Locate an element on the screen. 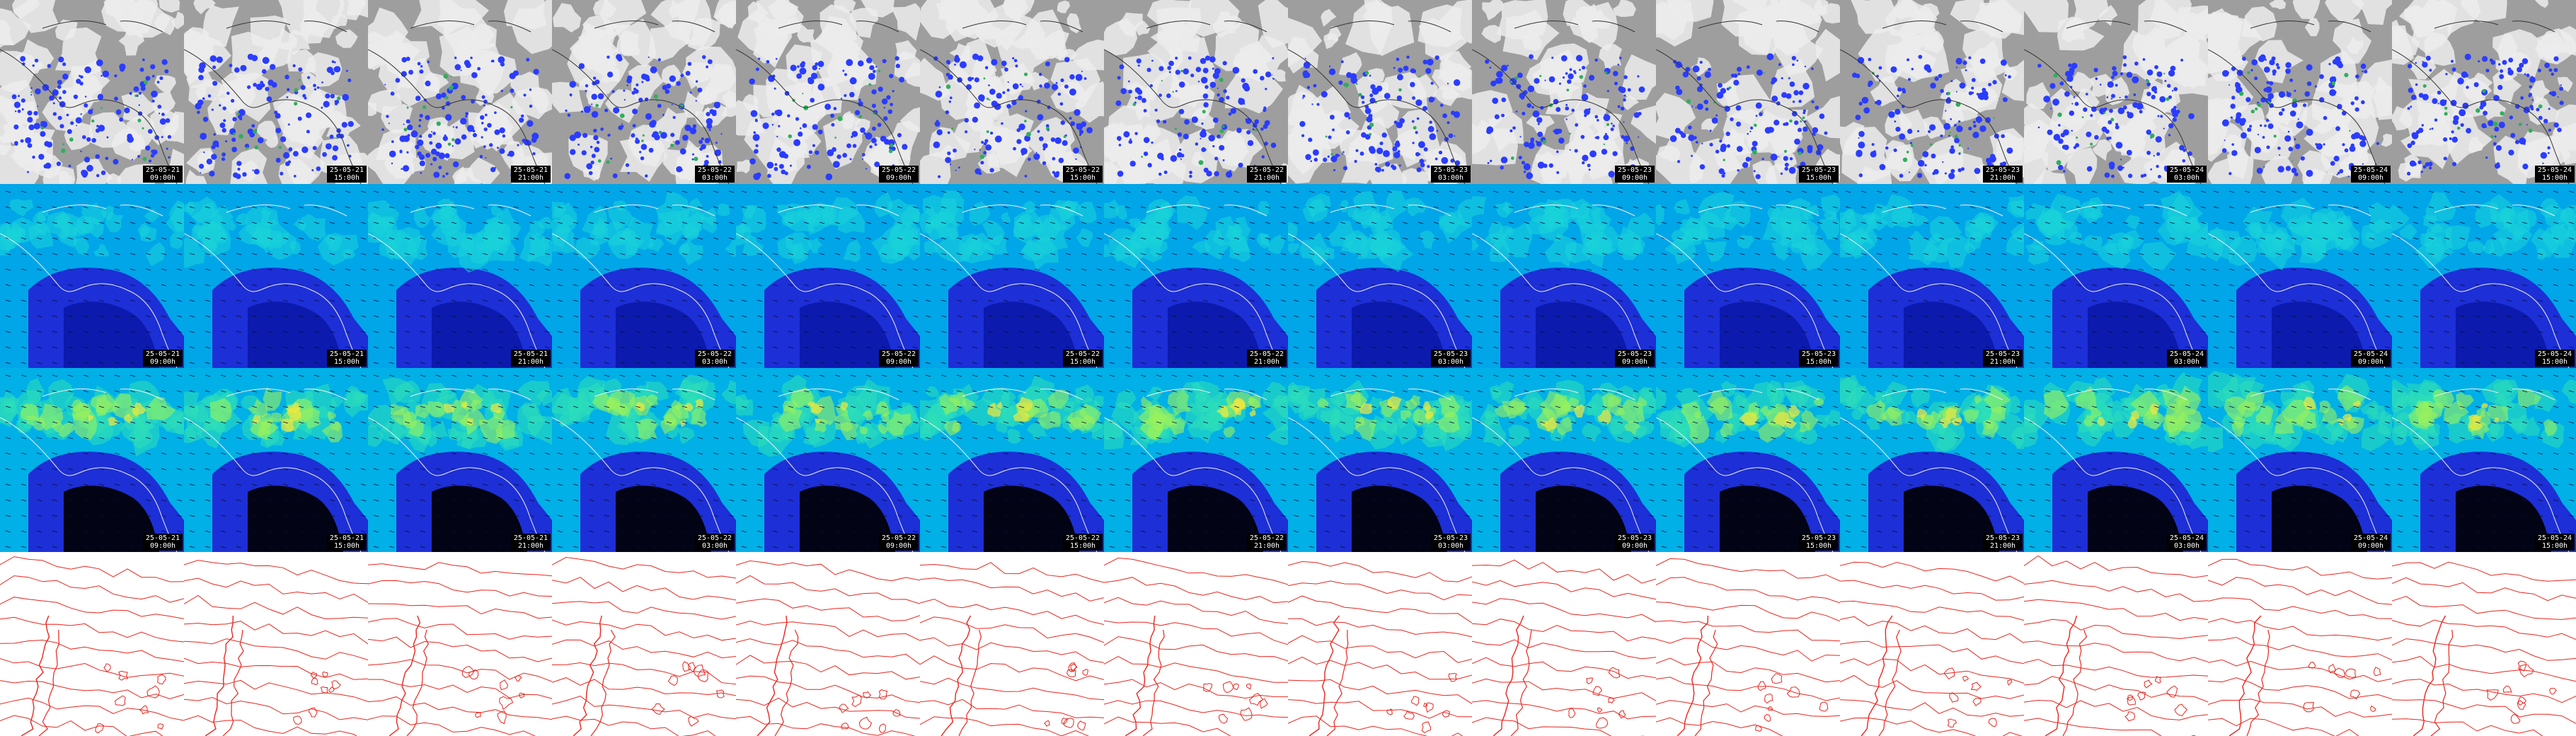 This screenshot has width=2576, height=736. map-tile-wind-speed-high-3: 25-05-22 03:00h is located at coordinates (644, 460).